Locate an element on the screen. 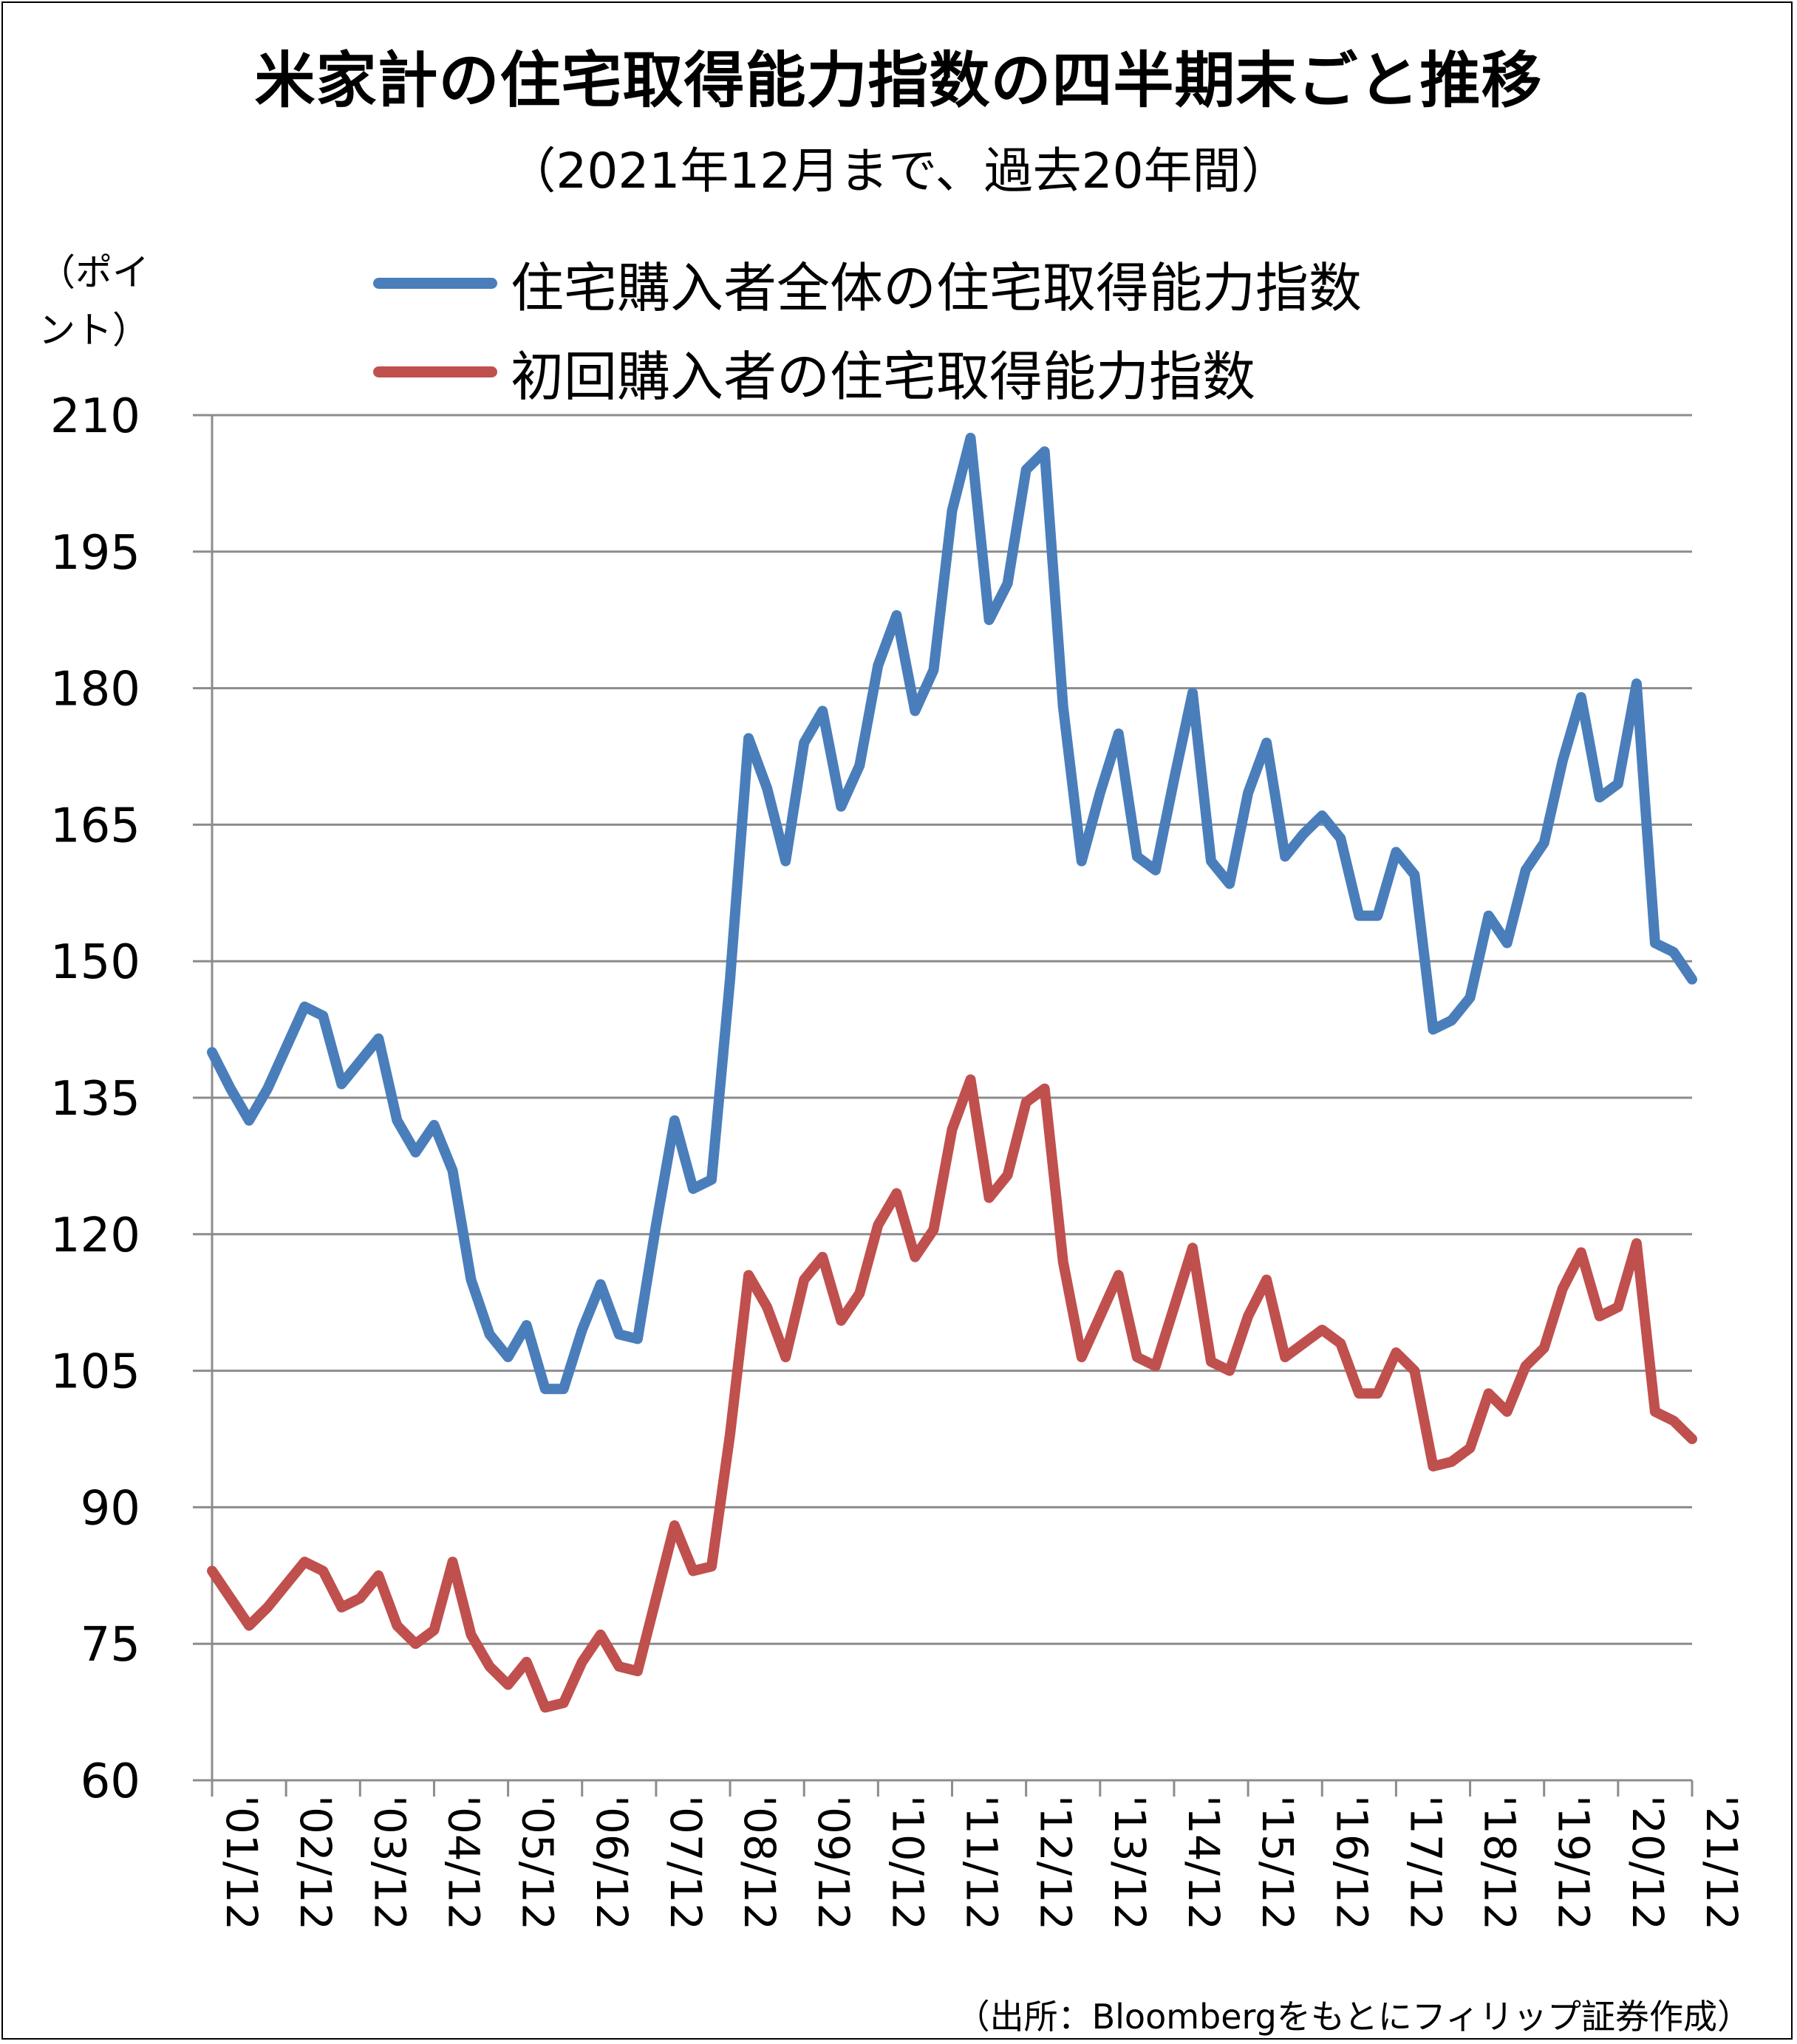 This screenshot has width=1797, height=2044. x-tick-label: '15/12 is located at coordinates (1277, 1862).